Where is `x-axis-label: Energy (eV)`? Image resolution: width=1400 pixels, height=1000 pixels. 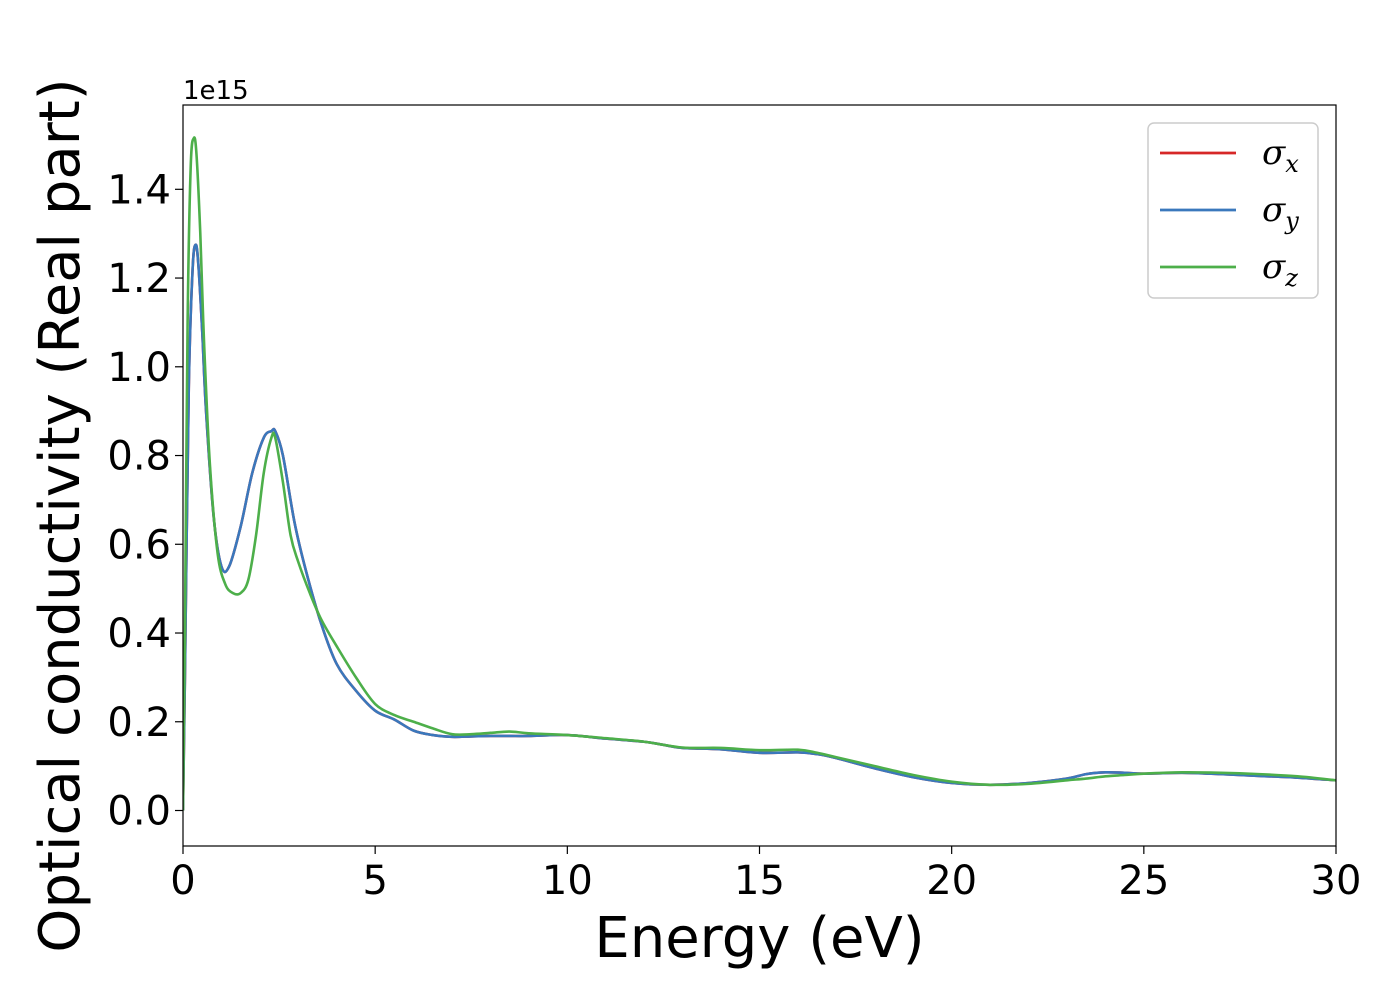 x-axis-label: Energy (eV) is located at coordinates (759, 938).